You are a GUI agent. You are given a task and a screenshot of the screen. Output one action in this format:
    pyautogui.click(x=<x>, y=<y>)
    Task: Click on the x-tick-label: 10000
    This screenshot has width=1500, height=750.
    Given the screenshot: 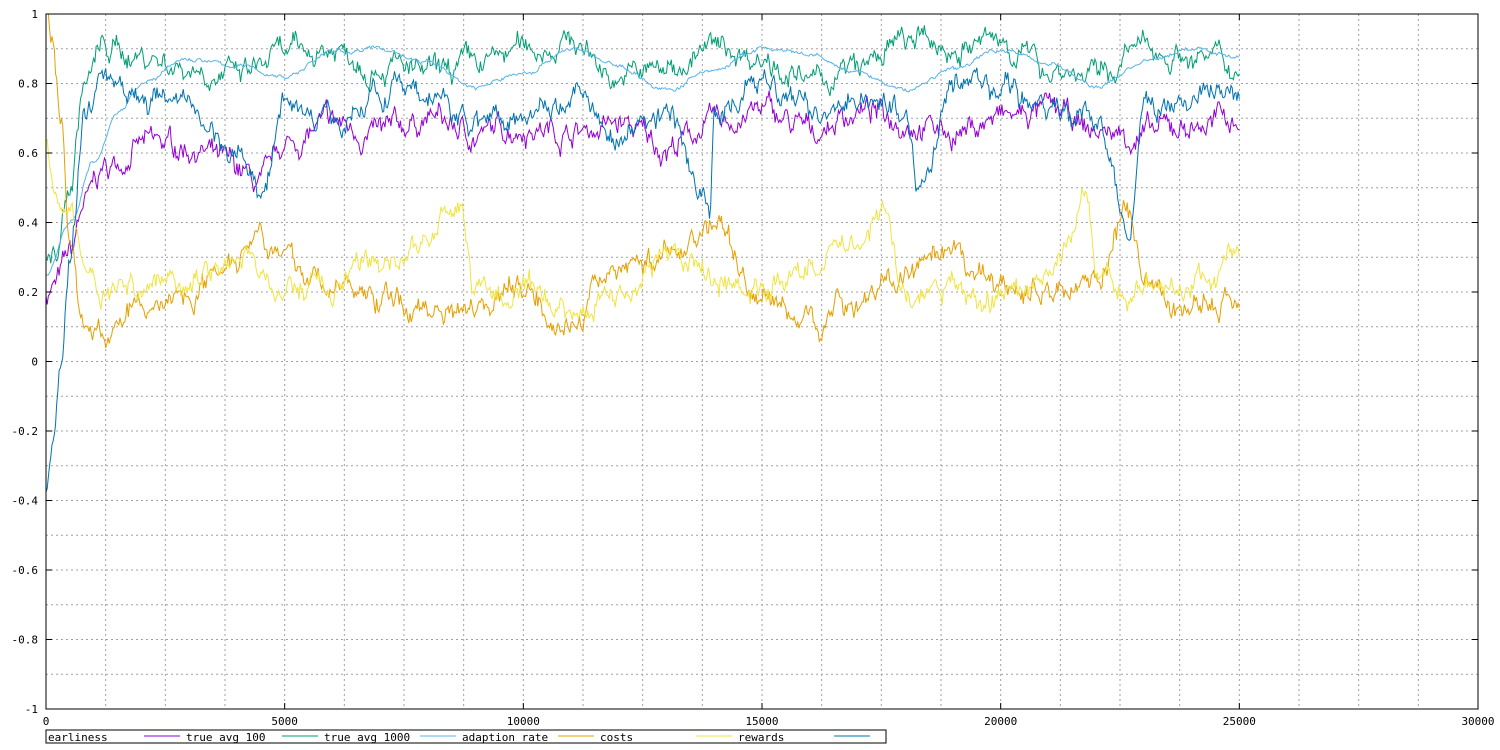 What is the action you would take?
    pyautogui.click(x=523, y=721)
    